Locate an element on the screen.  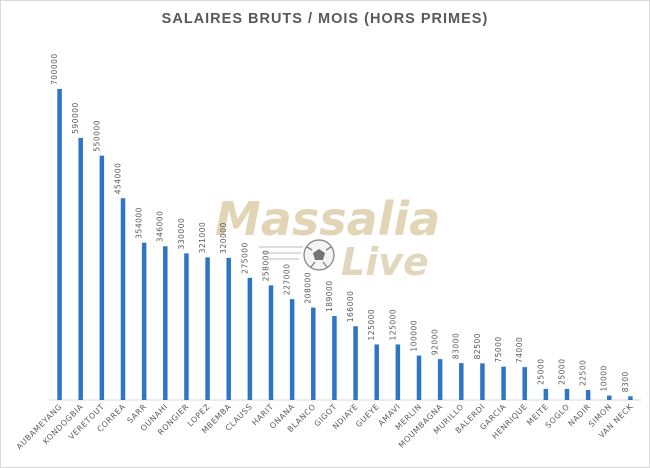
bar-veretout is located at coordinates (102, 277).